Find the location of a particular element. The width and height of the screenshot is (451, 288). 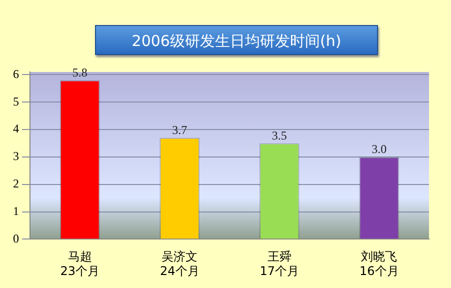

data-label: 5.8 is located at coordinates (80, 72).